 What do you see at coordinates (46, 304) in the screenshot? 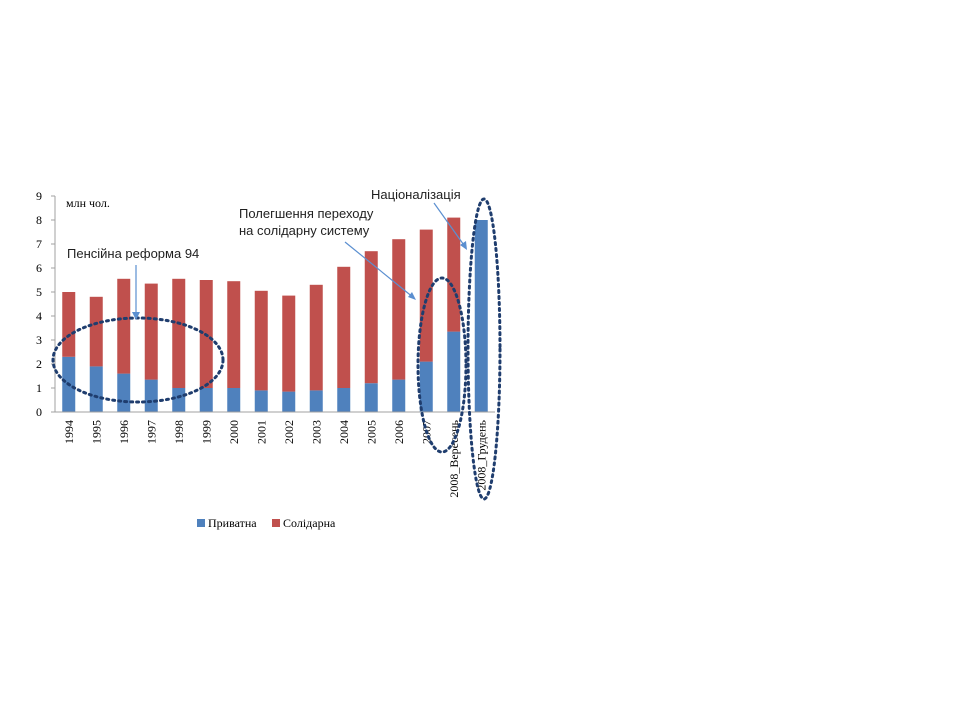
I see `y-axis: 0 1 2 3 4 5 6 7 8 9` at bounding box center [46, 304].